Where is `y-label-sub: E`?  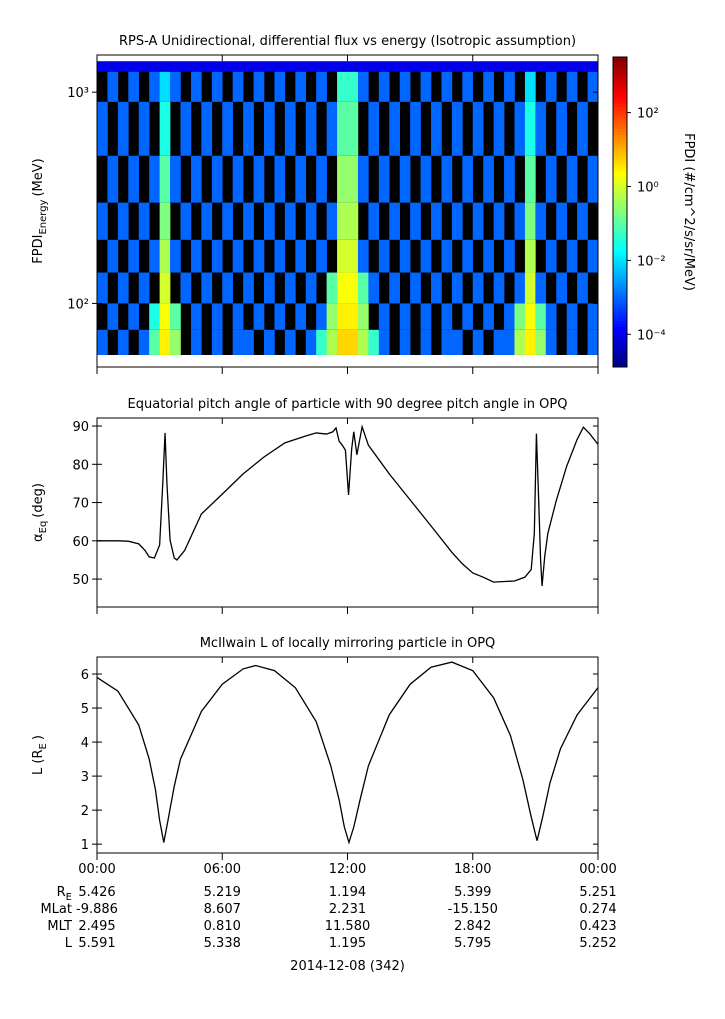 y-label-sub: E is located at coordinates (43, 746).